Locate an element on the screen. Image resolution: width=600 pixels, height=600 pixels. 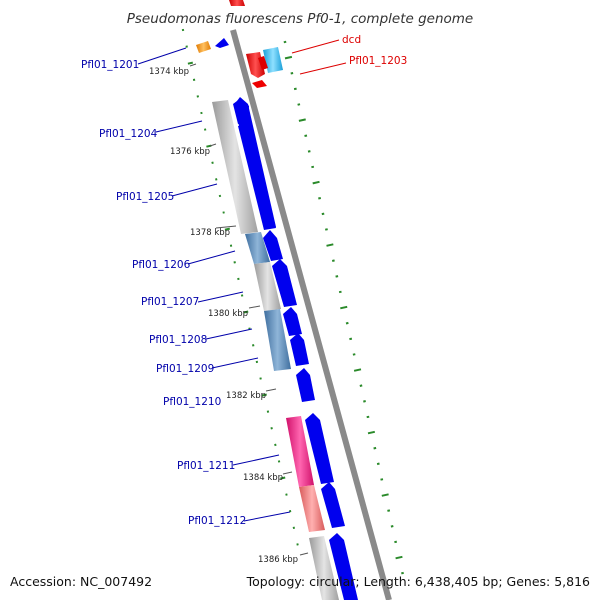
position-label-1386: 1386 kbp is located at coordinates (278, 560).